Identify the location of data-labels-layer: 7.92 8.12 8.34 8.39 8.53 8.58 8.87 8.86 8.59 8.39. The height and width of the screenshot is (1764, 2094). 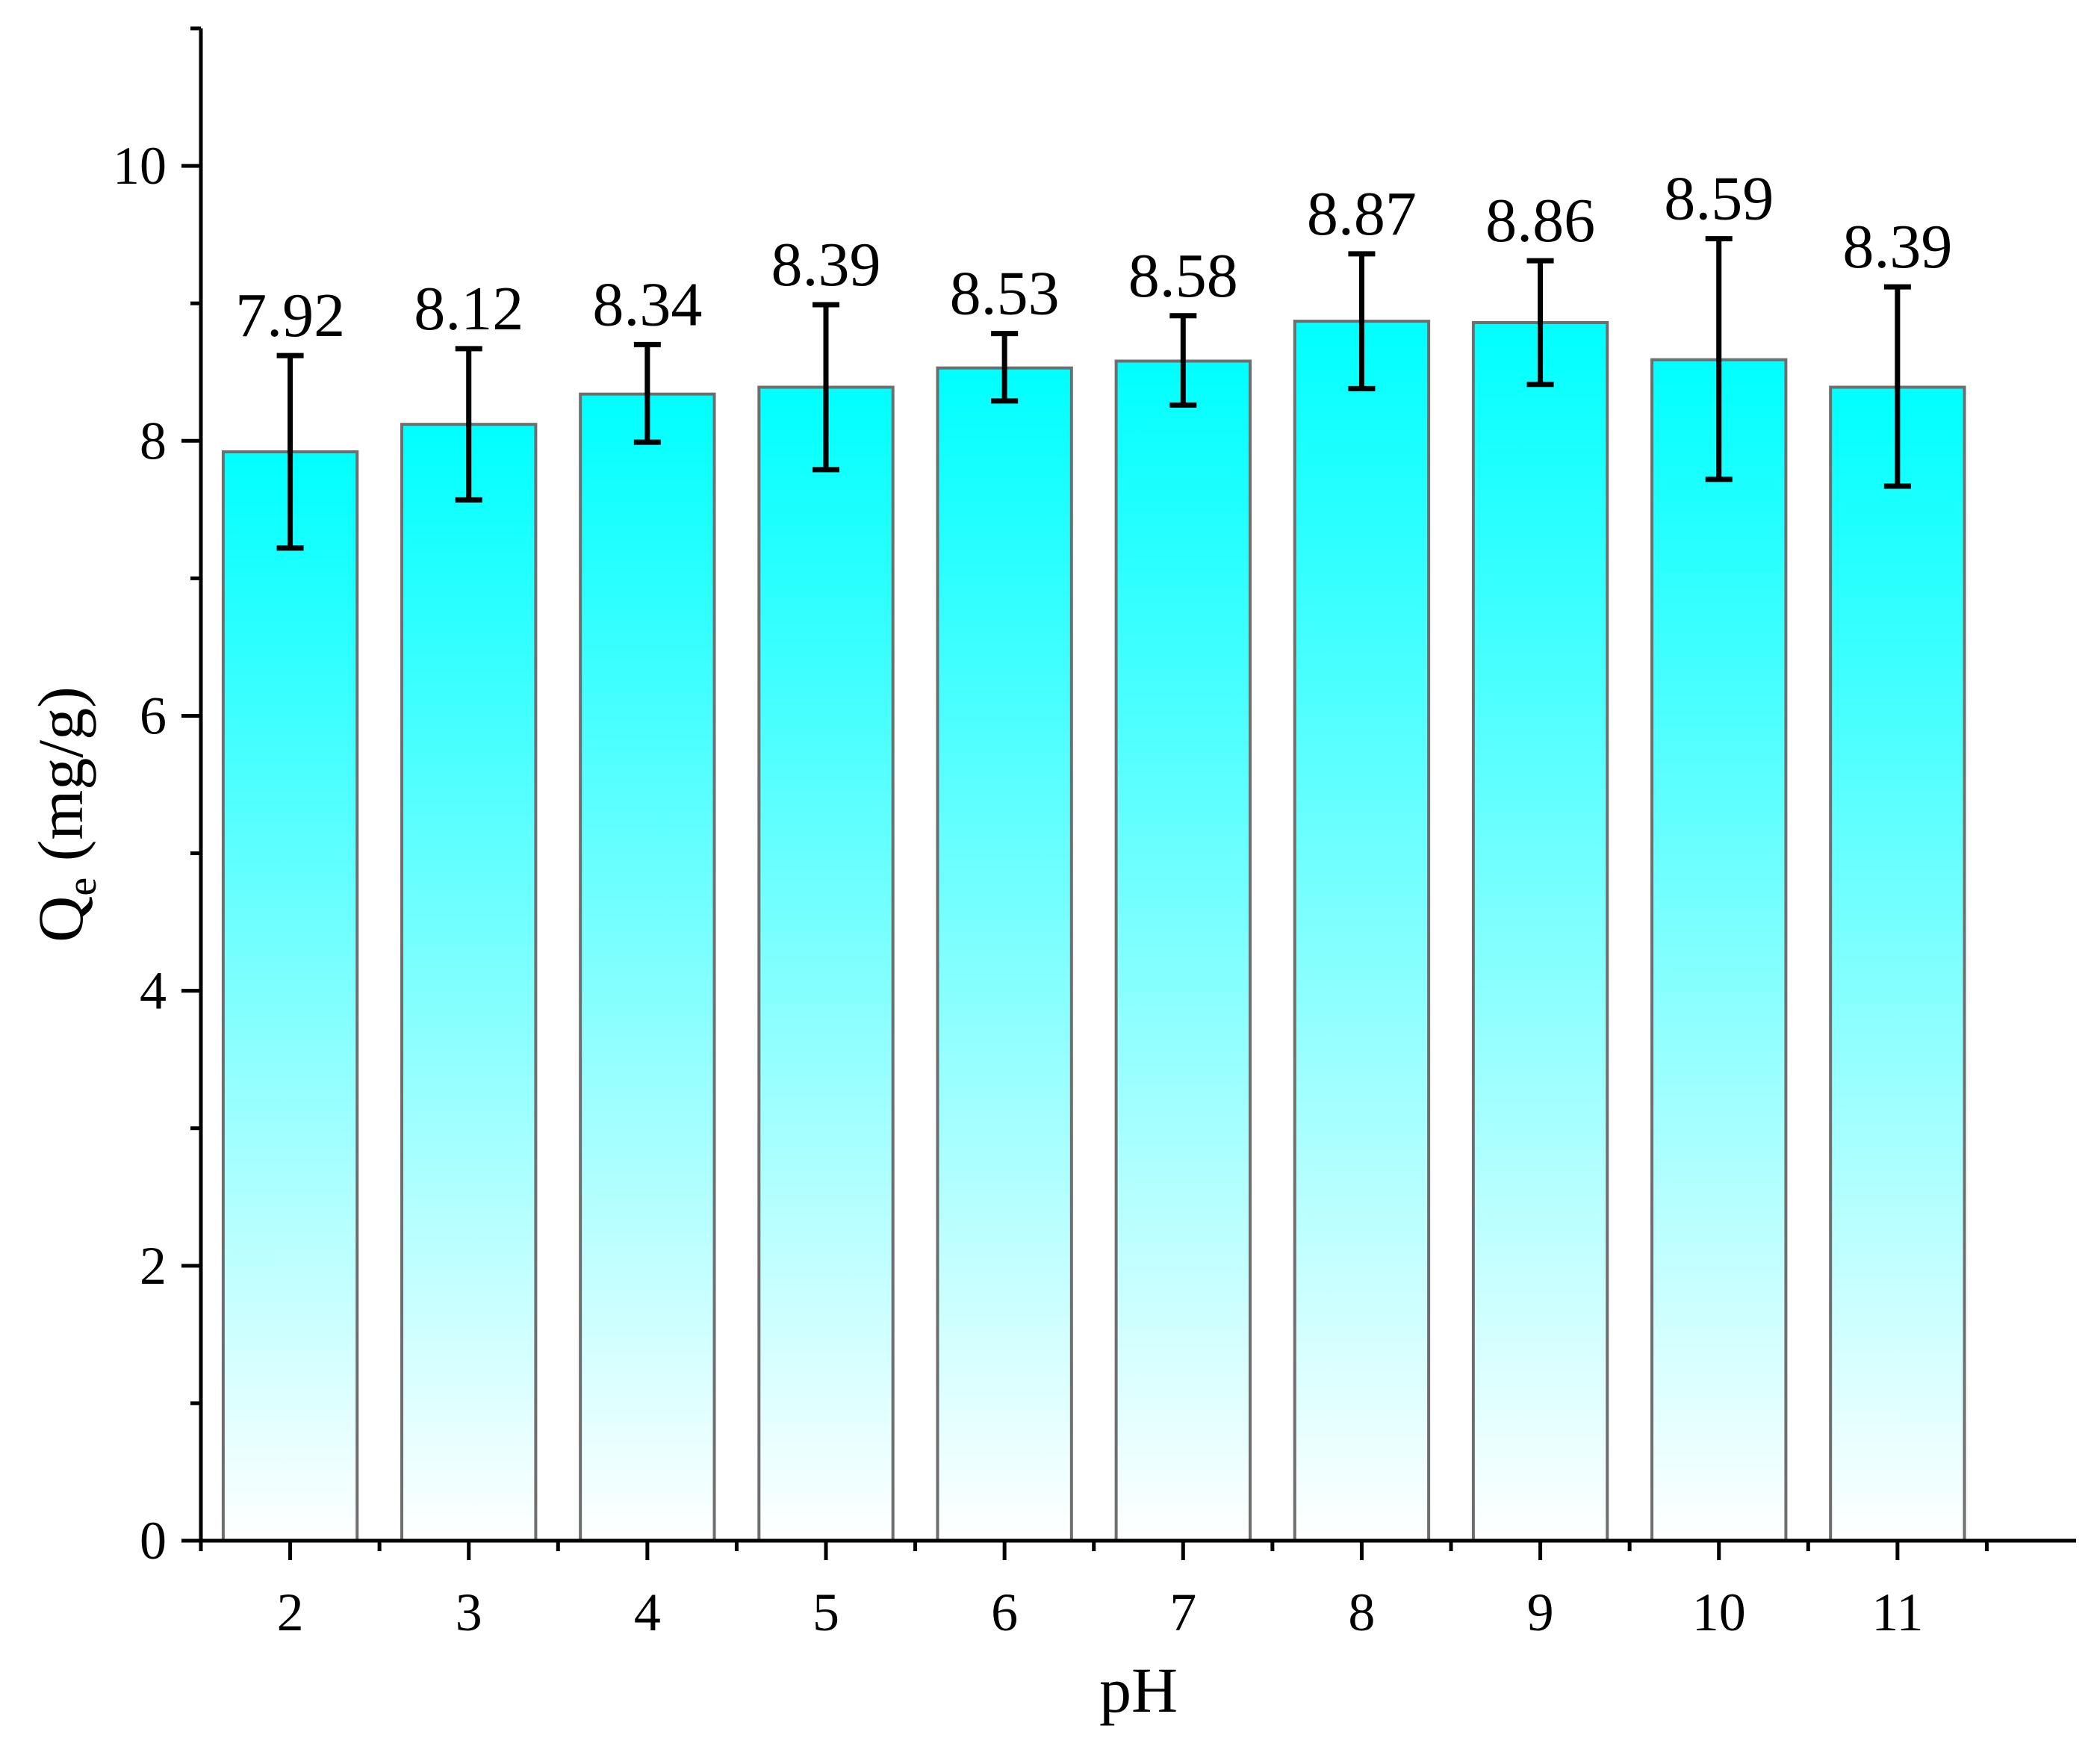
(1093, 257).